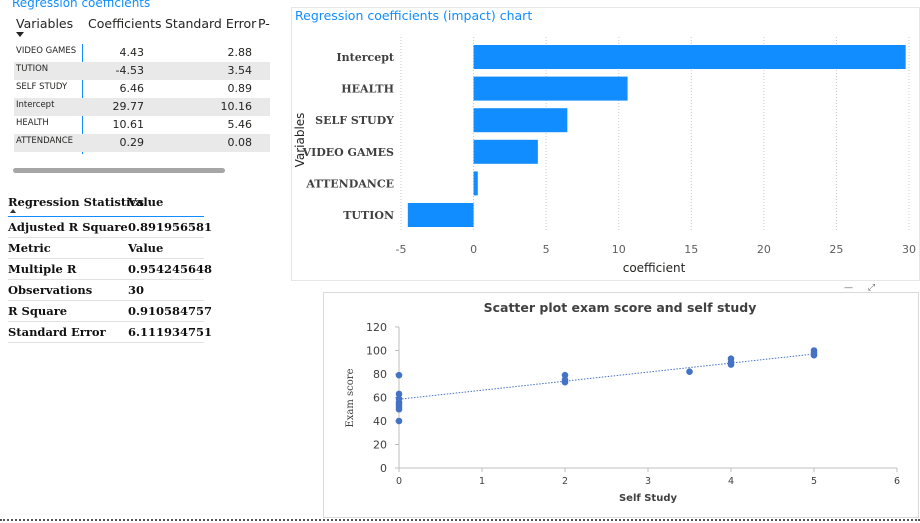  Describe the element at coordinates (366, 57) in the screenshot. I see `y-category-label: Intercept` at that location.